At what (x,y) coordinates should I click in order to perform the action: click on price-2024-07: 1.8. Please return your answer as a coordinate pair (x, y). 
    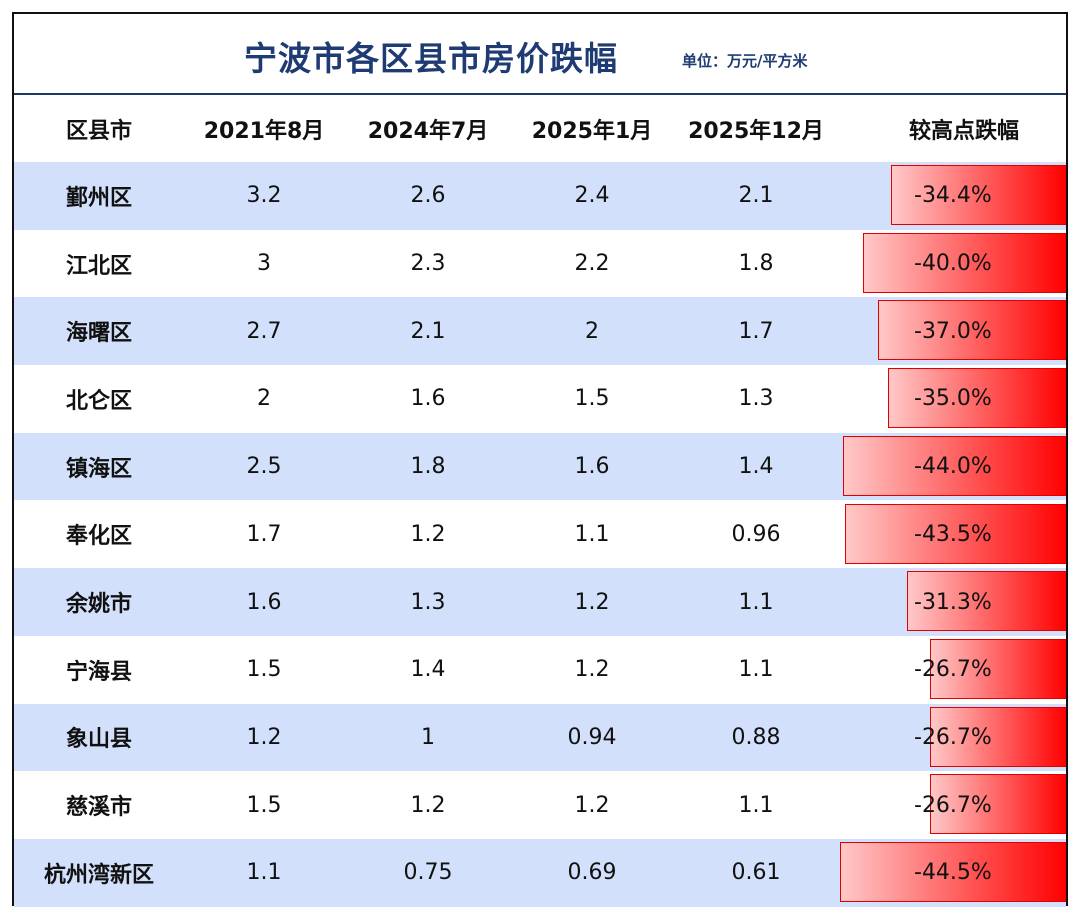
    Looking at the image, I should click on (428, 467).